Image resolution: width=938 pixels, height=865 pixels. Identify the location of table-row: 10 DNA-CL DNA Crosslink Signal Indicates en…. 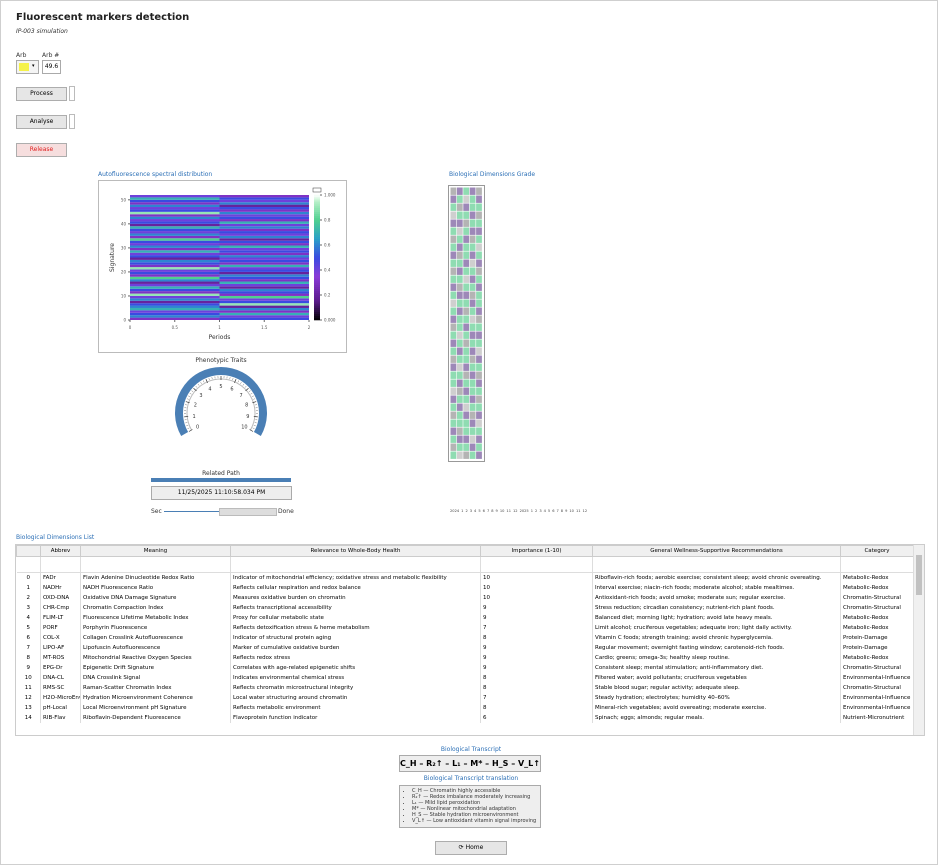
(465, 678).